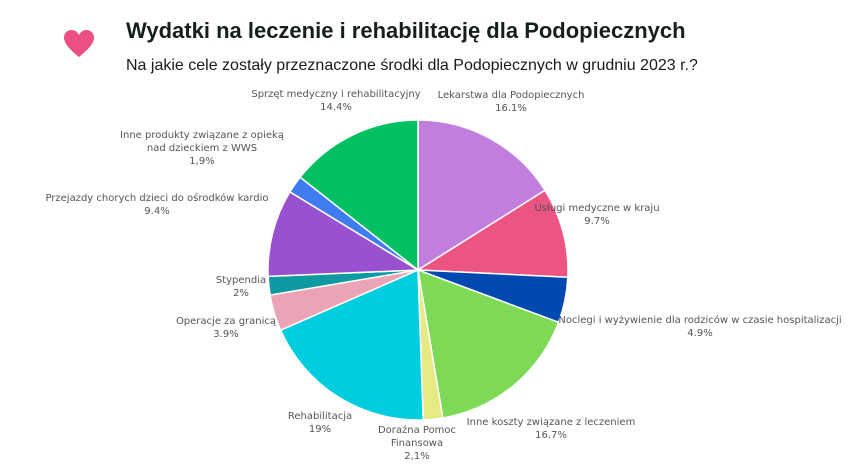 The image size is (854, 467). What do you see at coordinates (335, 94) in the screenshot?
I see `slice-category-label: Sprzęt medyczny i rehabilitacyjny` at bounding box center [335, 94].